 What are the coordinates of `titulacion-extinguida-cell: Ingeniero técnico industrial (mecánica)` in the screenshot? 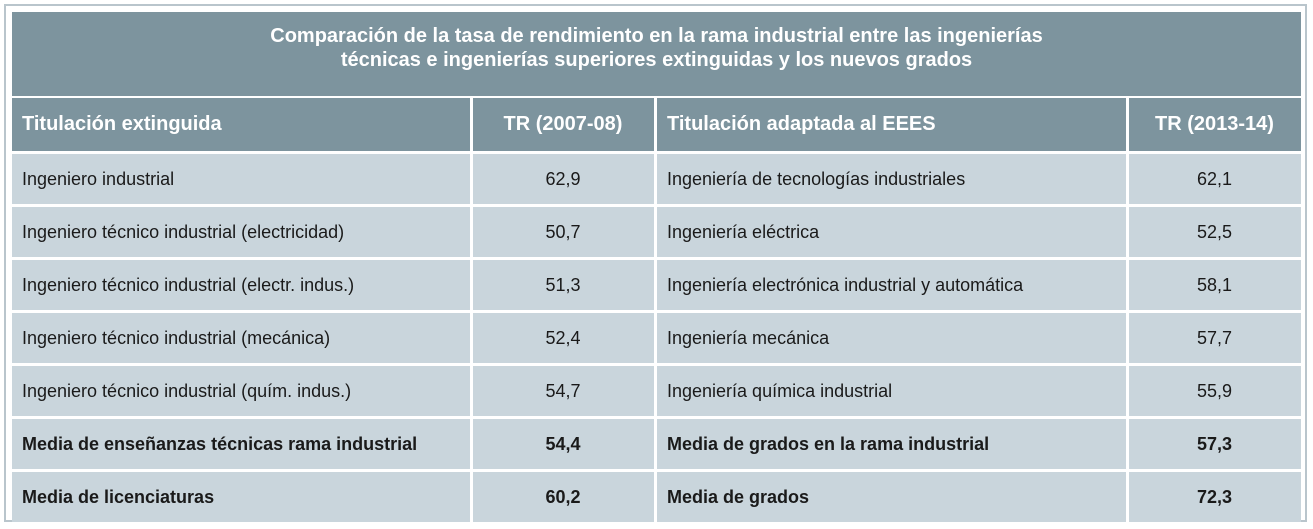 It's located at (242, 339).